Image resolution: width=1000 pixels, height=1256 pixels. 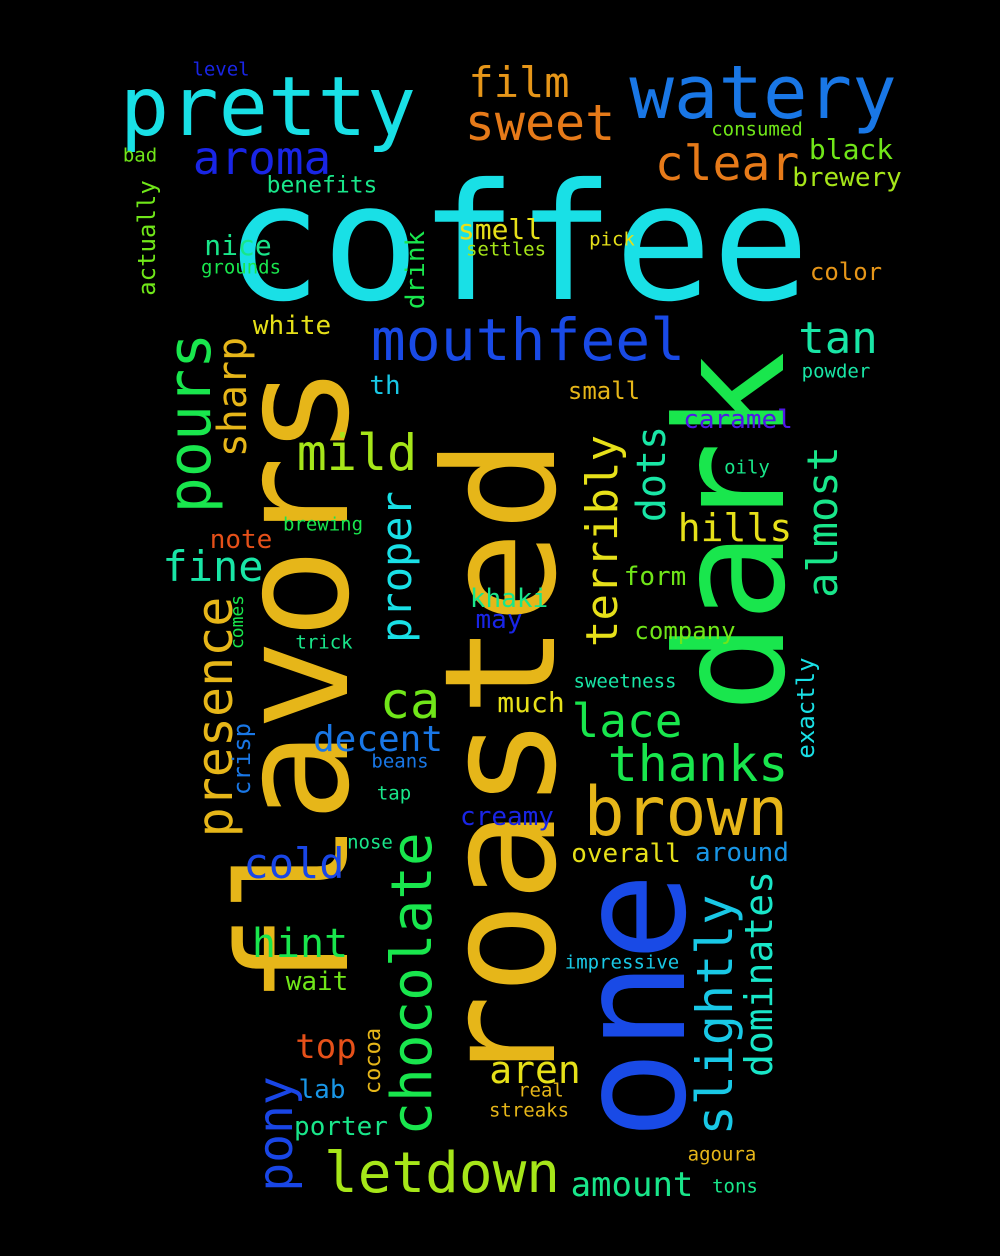 What do you see at coordinates (233, 397) in the screenshot?
I see `word-sharp: sharp` at bounding box center [233, 397].